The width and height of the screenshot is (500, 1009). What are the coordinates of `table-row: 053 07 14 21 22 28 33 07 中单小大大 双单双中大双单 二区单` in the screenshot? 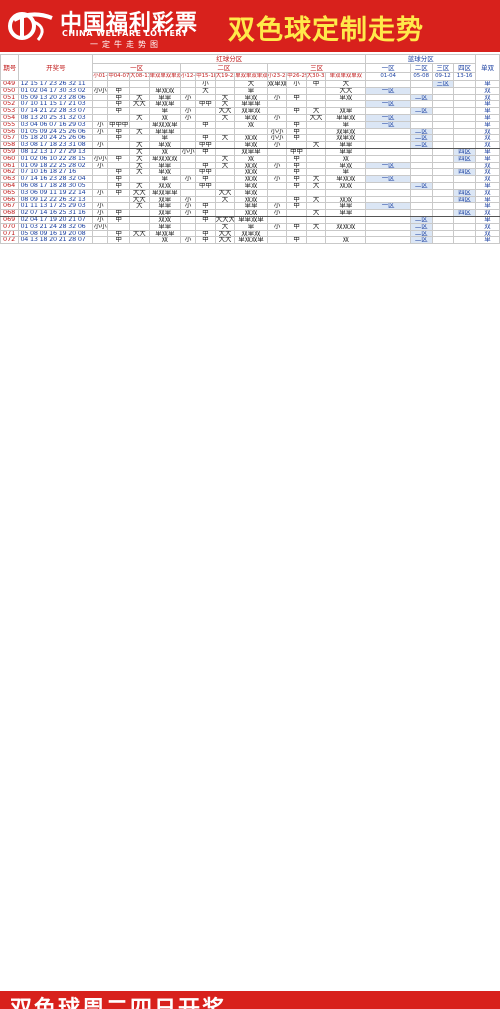 It's located at (250, 111).